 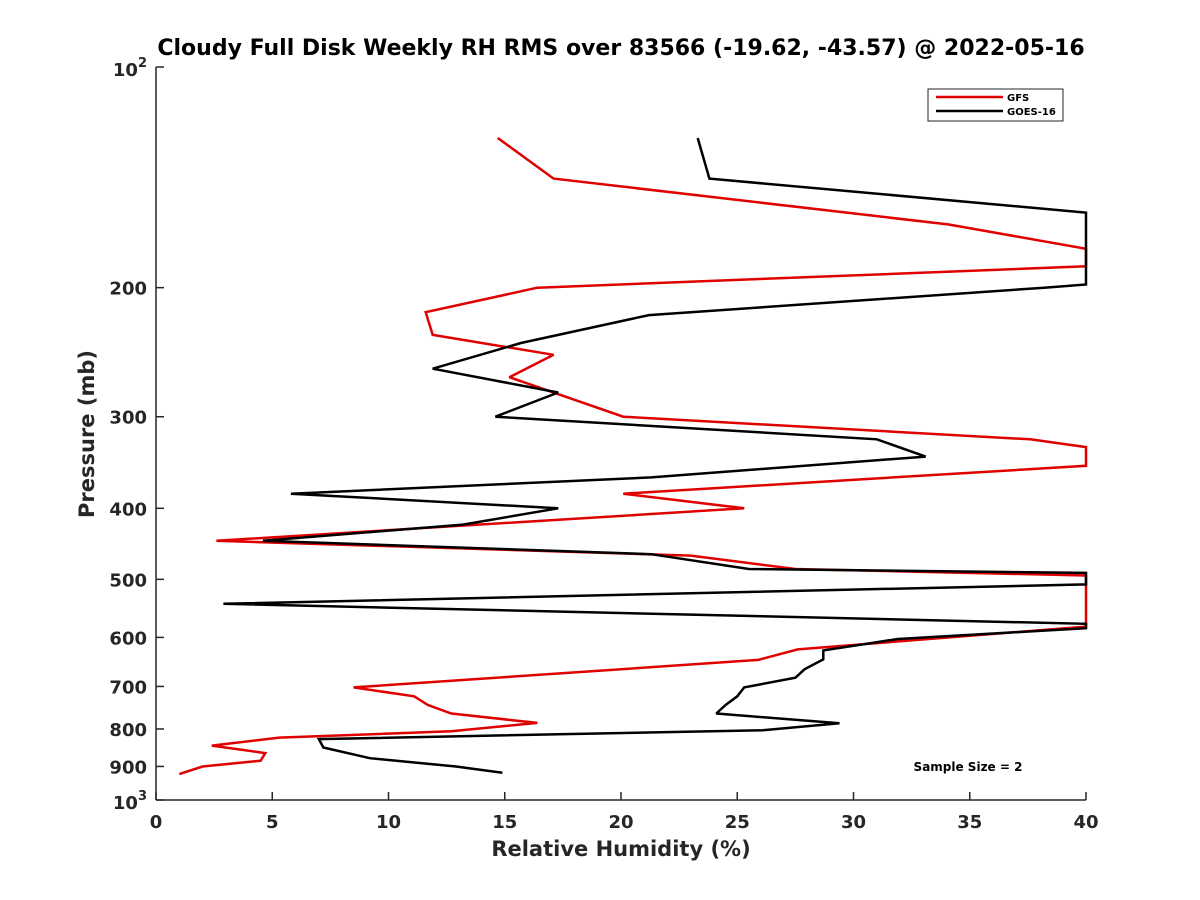 I want to click on y-tick-label: 700, so click(x=128, y=687).